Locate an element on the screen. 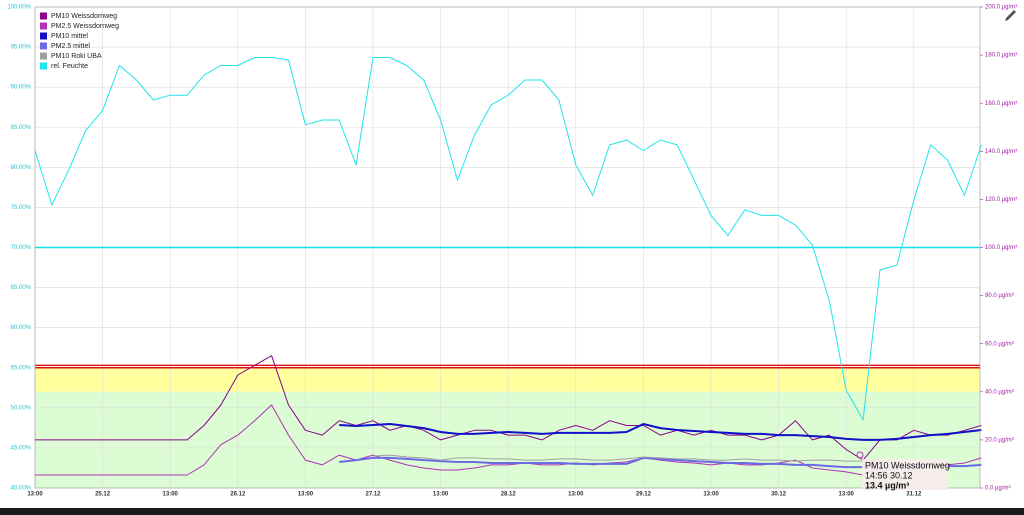  edit-icon is located at coordinates (1010, 15).